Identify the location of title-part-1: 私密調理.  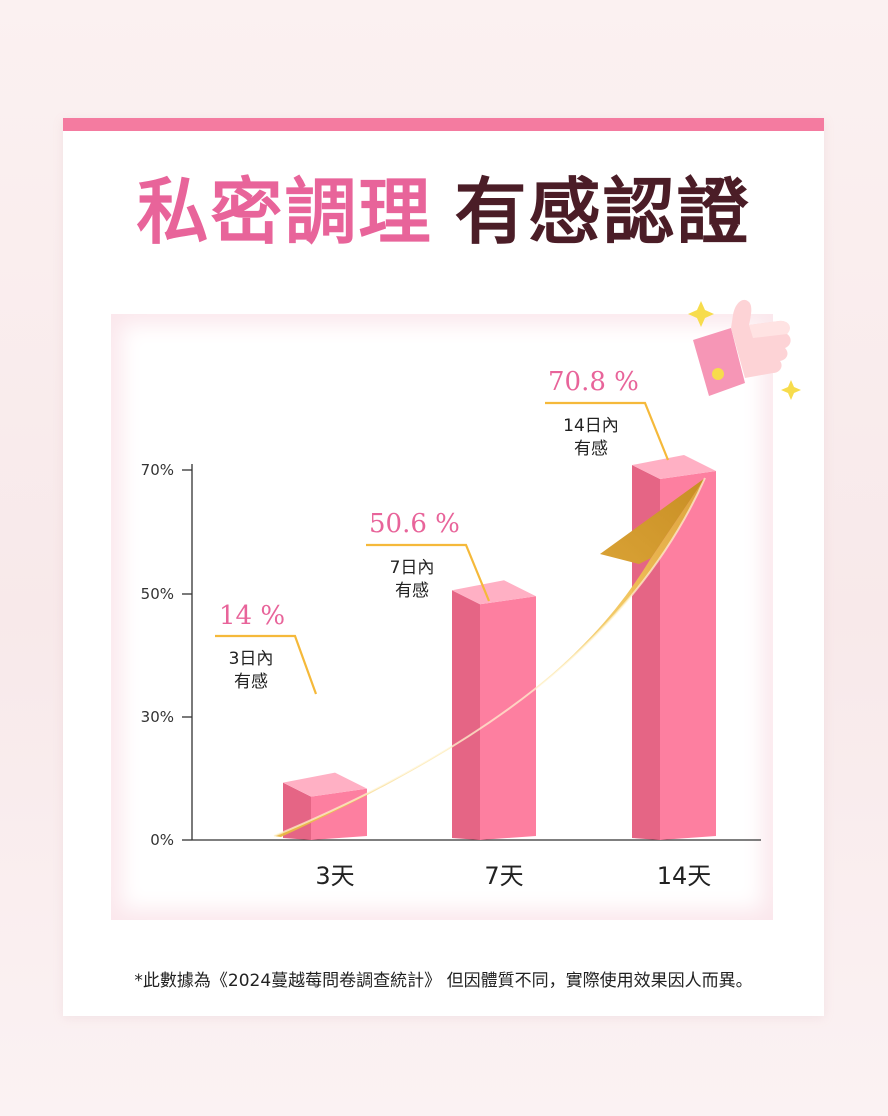
(284, 211).